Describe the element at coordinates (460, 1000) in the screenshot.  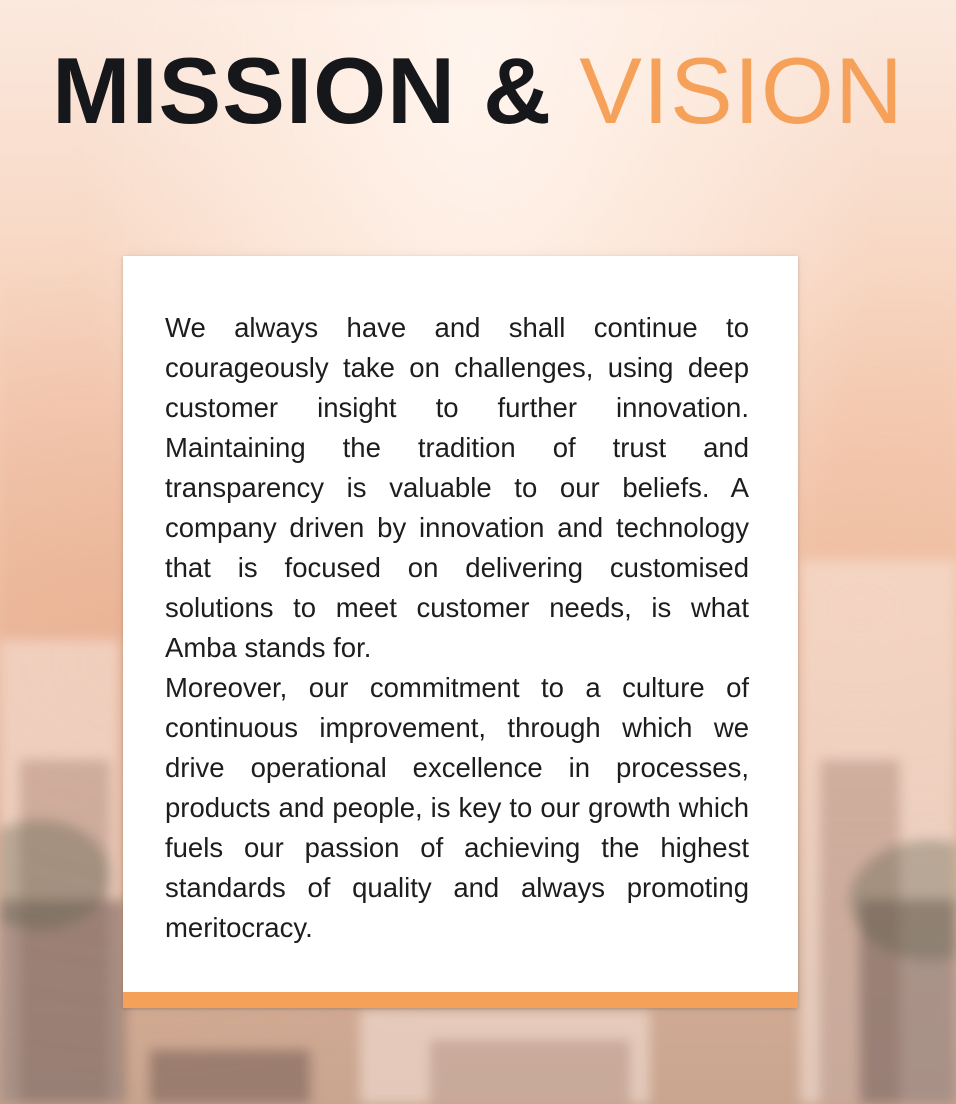
I see `card-accent-bar` at that location.